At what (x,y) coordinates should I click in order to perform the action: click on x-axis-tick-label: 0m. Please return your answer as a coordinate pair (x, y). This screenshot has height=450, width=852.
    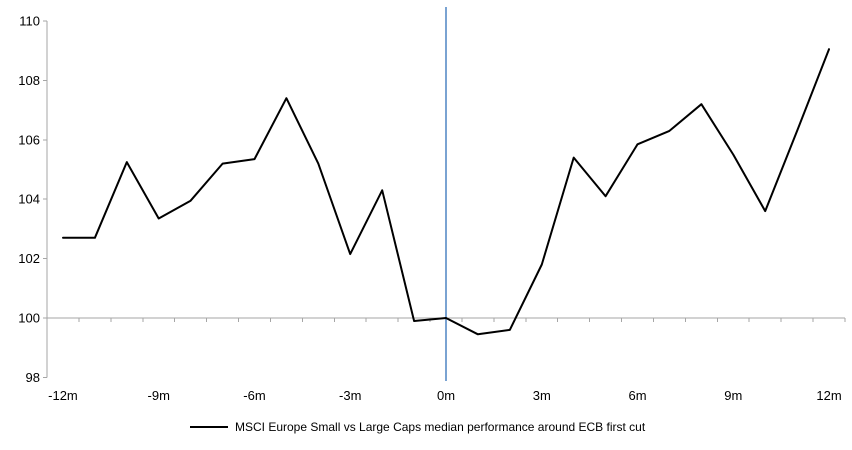
    Looking at the image, I should click on (446, 395).